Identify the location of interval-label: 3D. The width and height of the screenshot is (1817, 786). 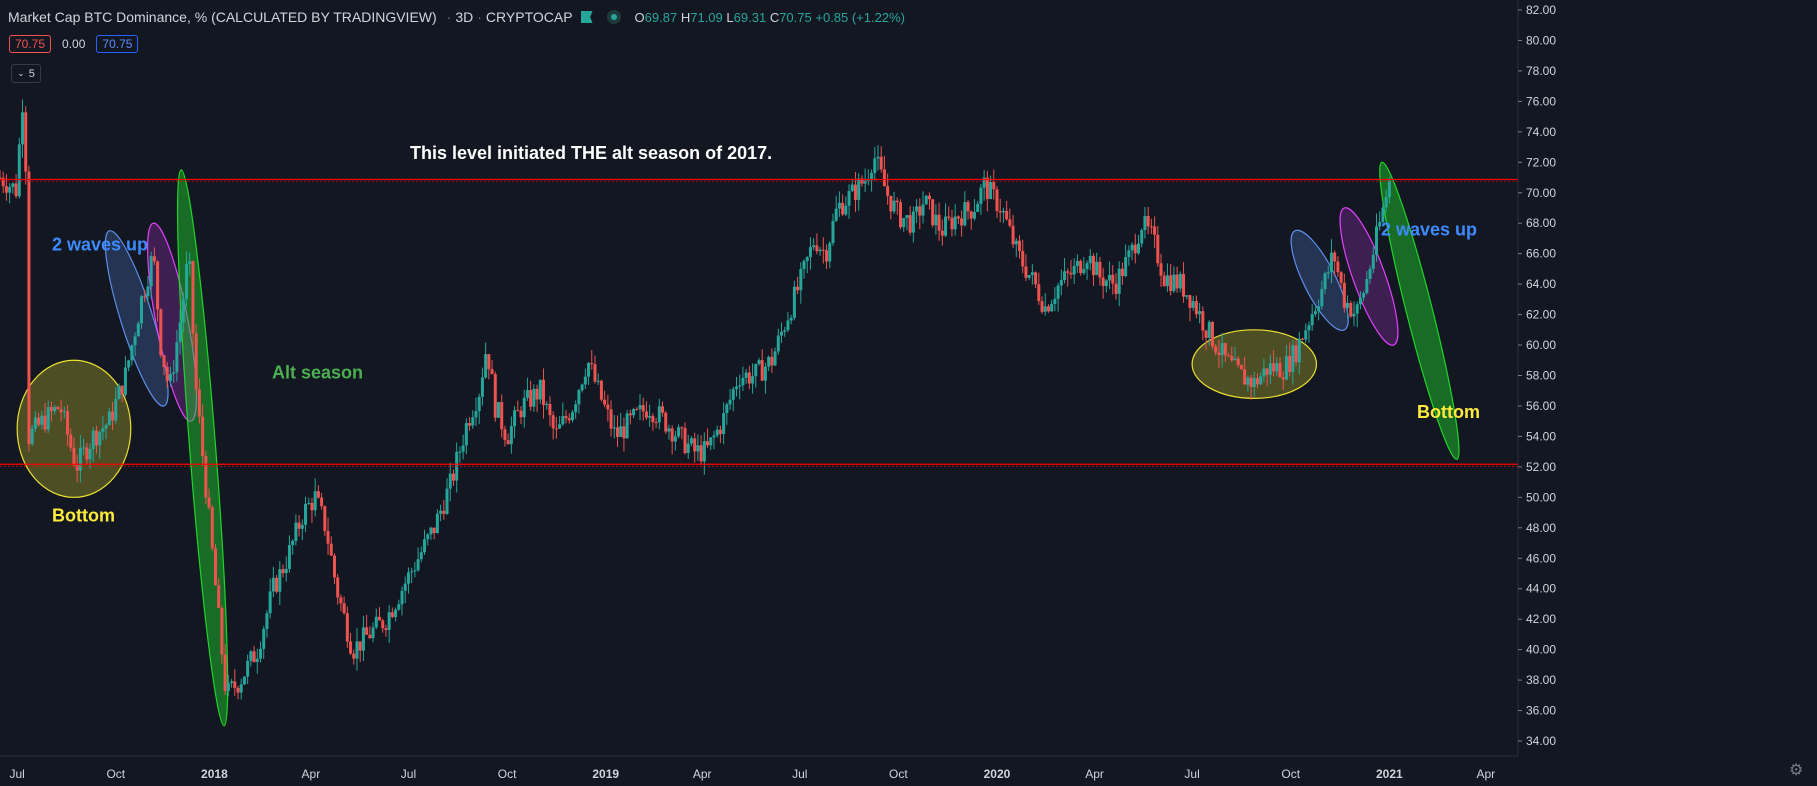
(464, 17).